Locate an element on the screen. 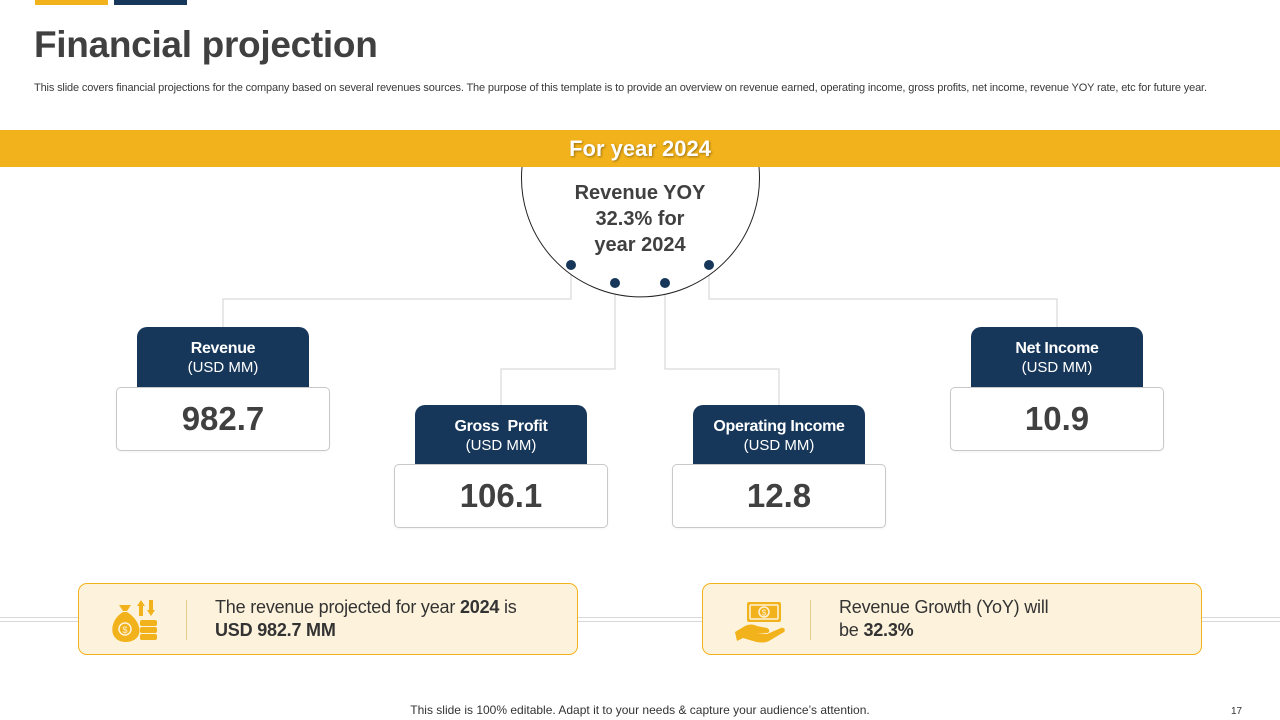 The width and height of the screenshot is (1280, 720). revenue-unit: (USD MM) is located at coordinates (223, 367).